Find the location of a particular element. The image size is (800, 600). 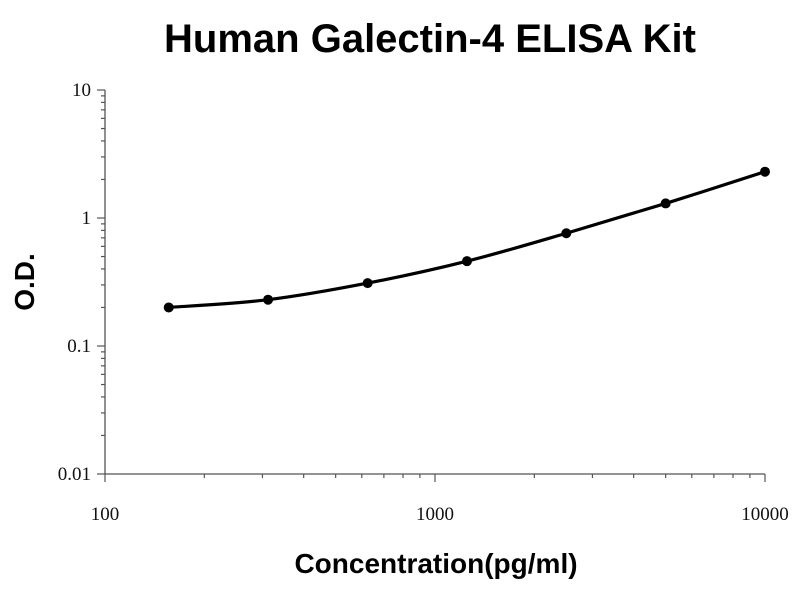

y-axis-ticks: 0.01 0.1 1 10 is located at coordinates (81, 282).